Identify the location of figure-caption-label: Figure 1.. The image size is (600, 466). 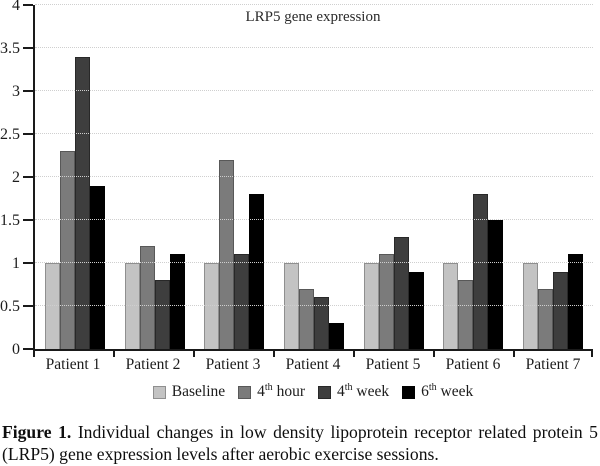
(37, 432).